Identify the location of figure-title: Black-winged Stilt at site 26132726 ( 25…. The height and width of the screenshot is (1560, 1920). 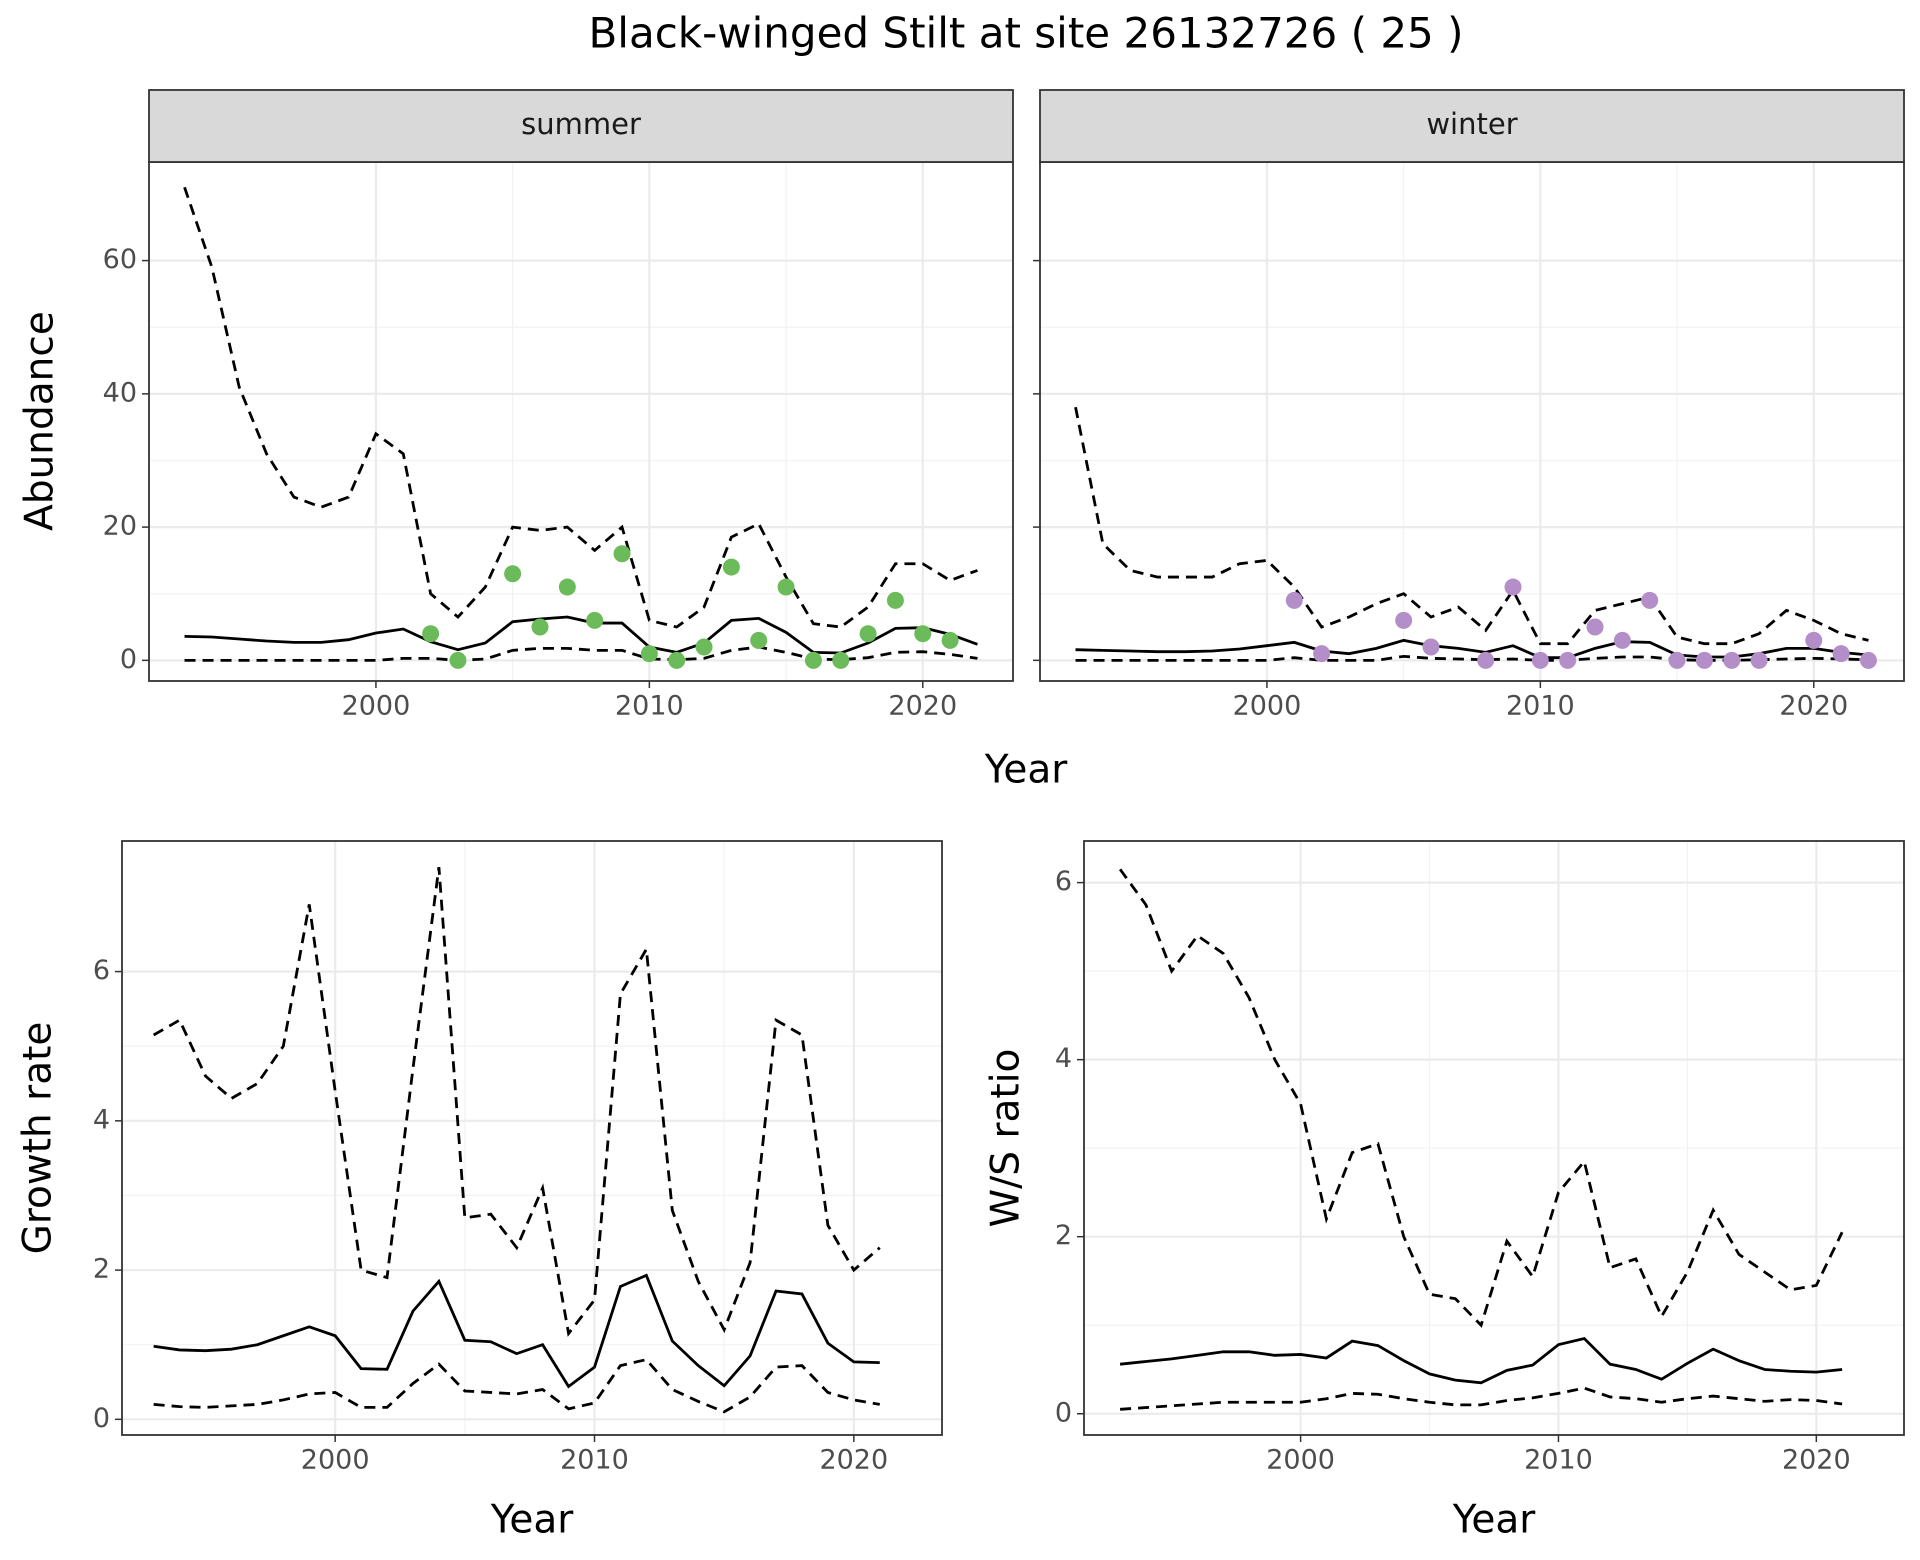
(1025, 33).